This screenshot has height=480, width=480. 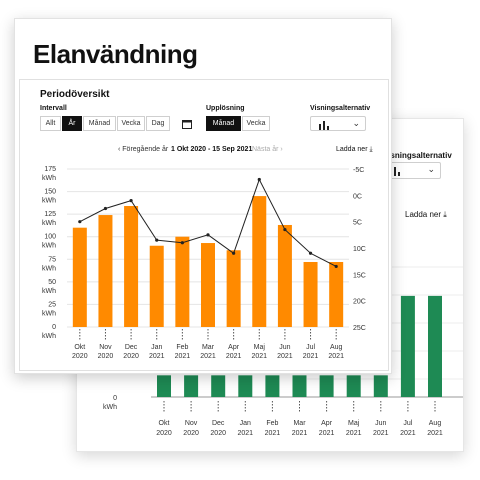 What do you see at coordinates (54, 327) in the screenshot?
I see `y-tick-label: 0` at bounding box center [54, 327].